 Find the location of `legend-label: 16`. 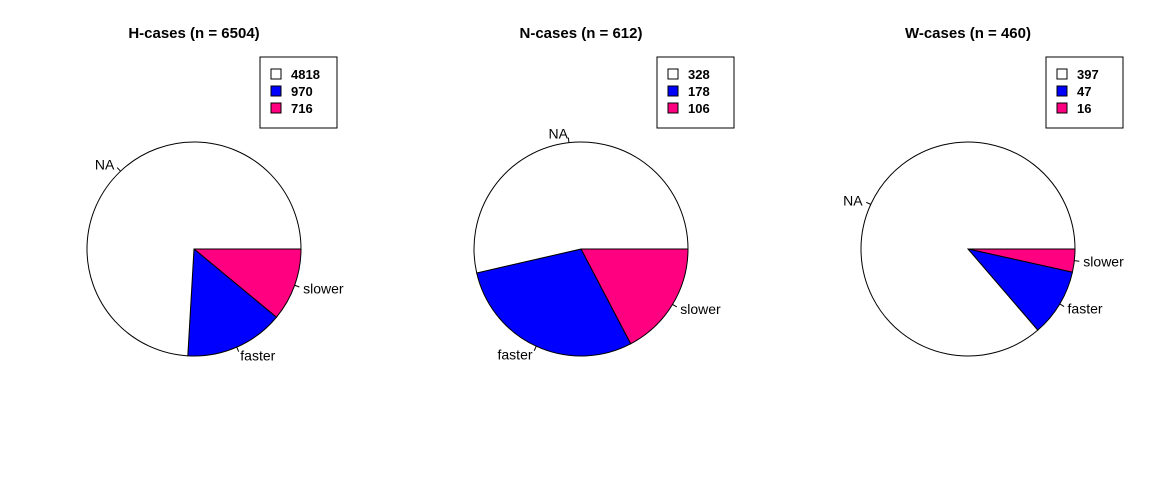

legend-label: 16 is located at coordinates (1084, 108).